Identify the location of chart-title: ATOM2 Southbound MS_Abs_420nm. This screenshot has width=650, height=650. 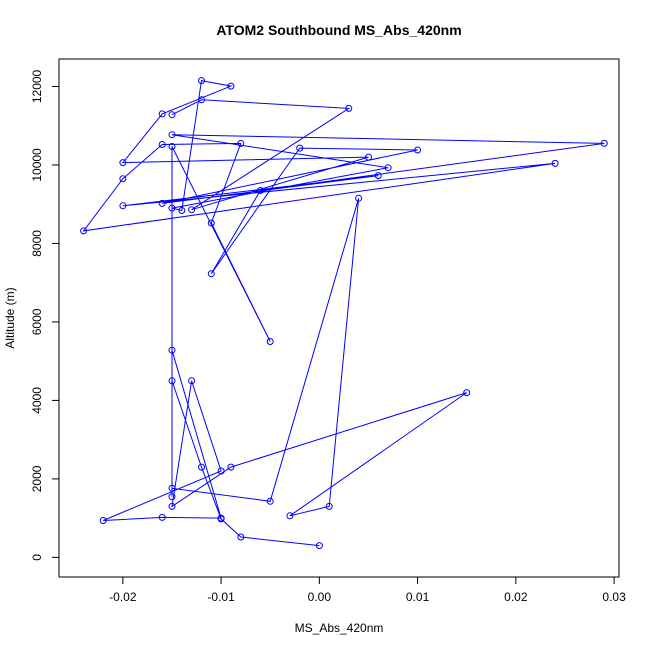
(338, 30).